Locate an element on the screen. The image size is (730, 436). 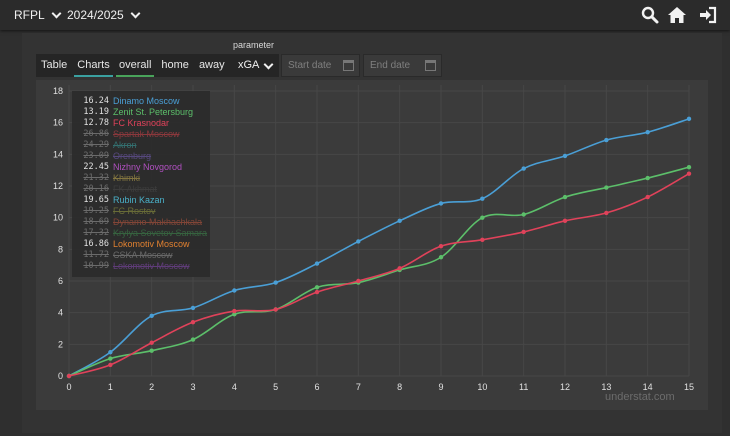
legend-item: 10.99 Lokomotiv Moscow is located at coordinates (141, 266).